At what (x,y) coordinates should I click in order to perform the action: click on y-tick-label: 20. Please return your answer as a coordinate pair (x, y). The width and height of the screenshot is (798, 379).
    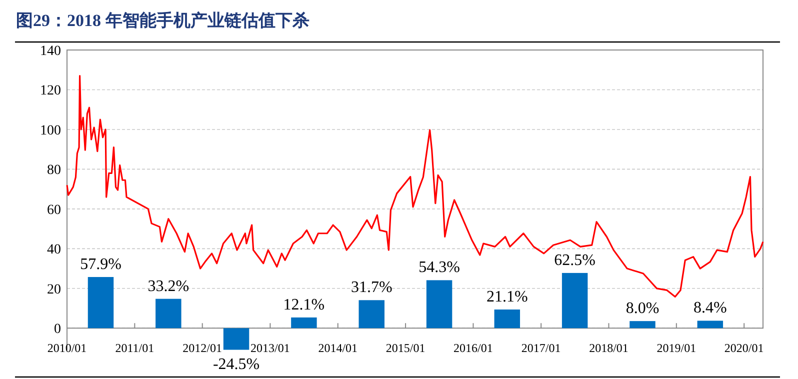
    Looking at the image, I should click on (54, 290).